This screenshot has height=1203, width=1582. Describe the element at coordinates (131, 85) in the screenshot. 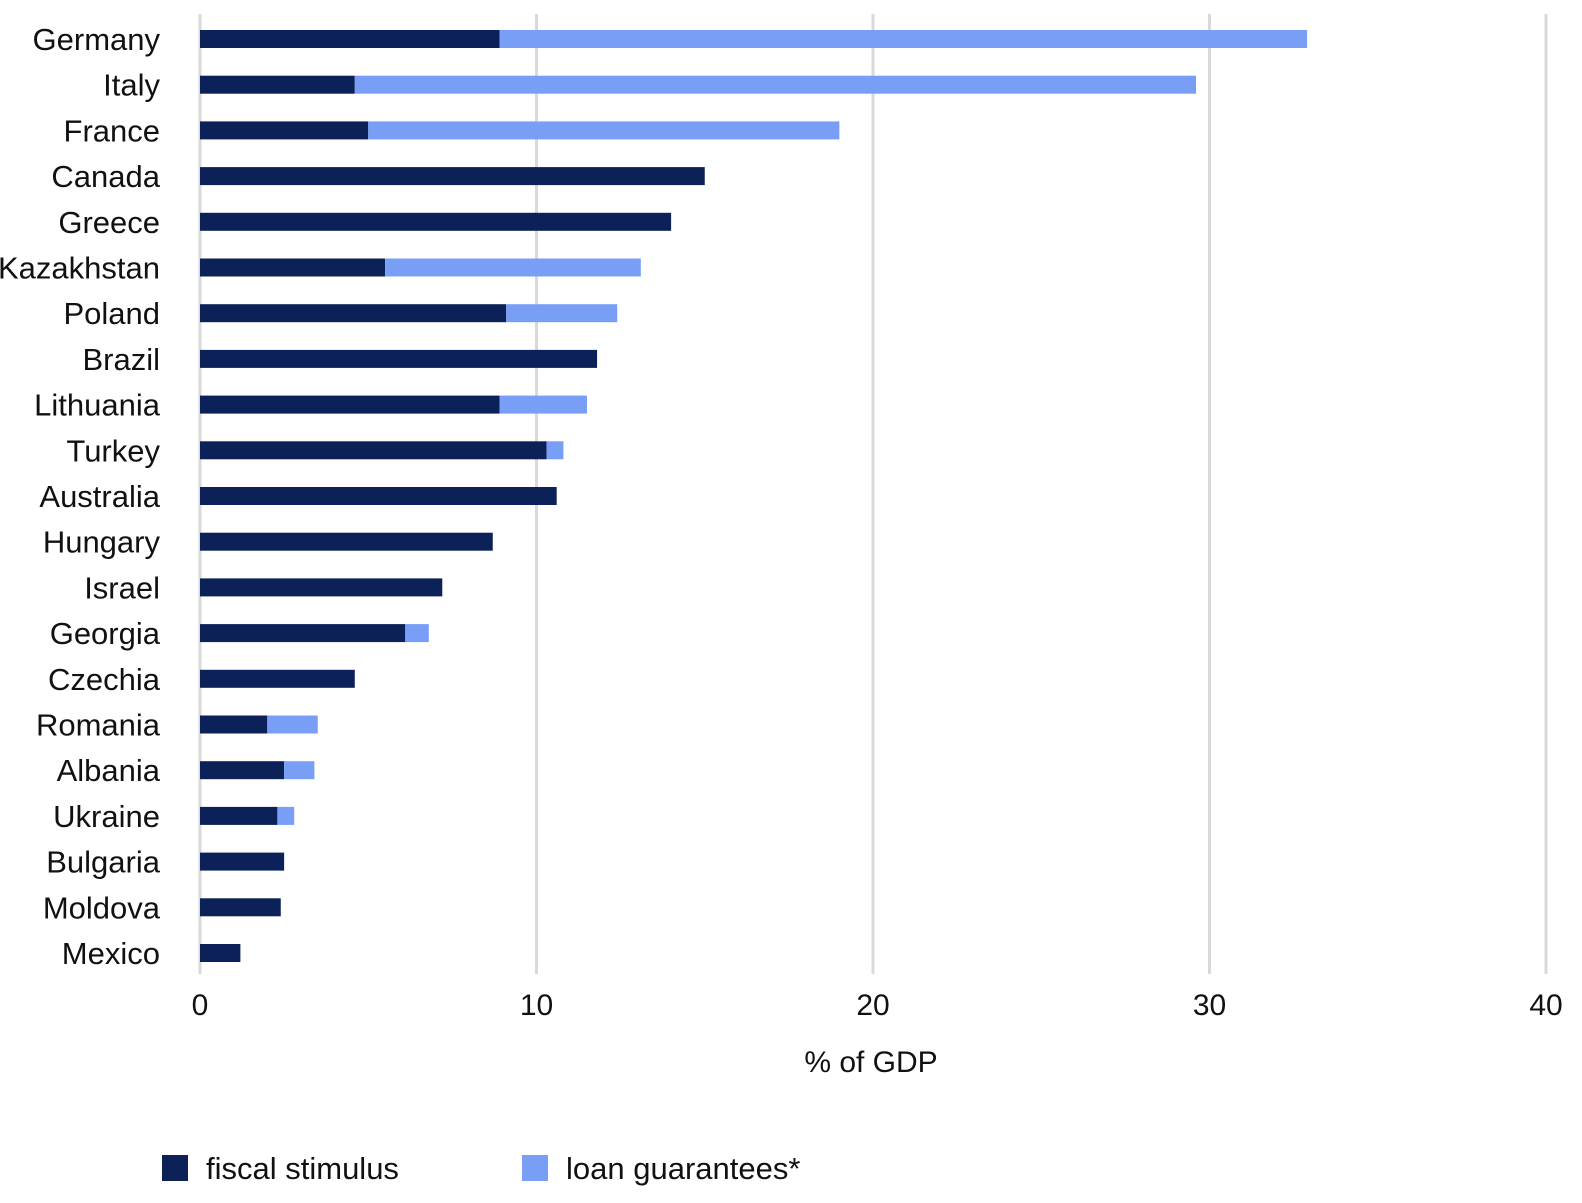

I see `category-label: Italy` at that location.